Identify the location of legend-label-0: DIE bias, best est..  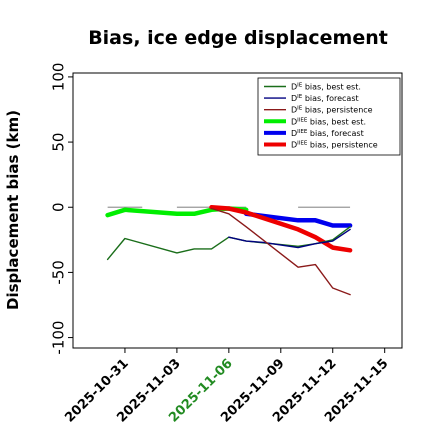
(326, 87).